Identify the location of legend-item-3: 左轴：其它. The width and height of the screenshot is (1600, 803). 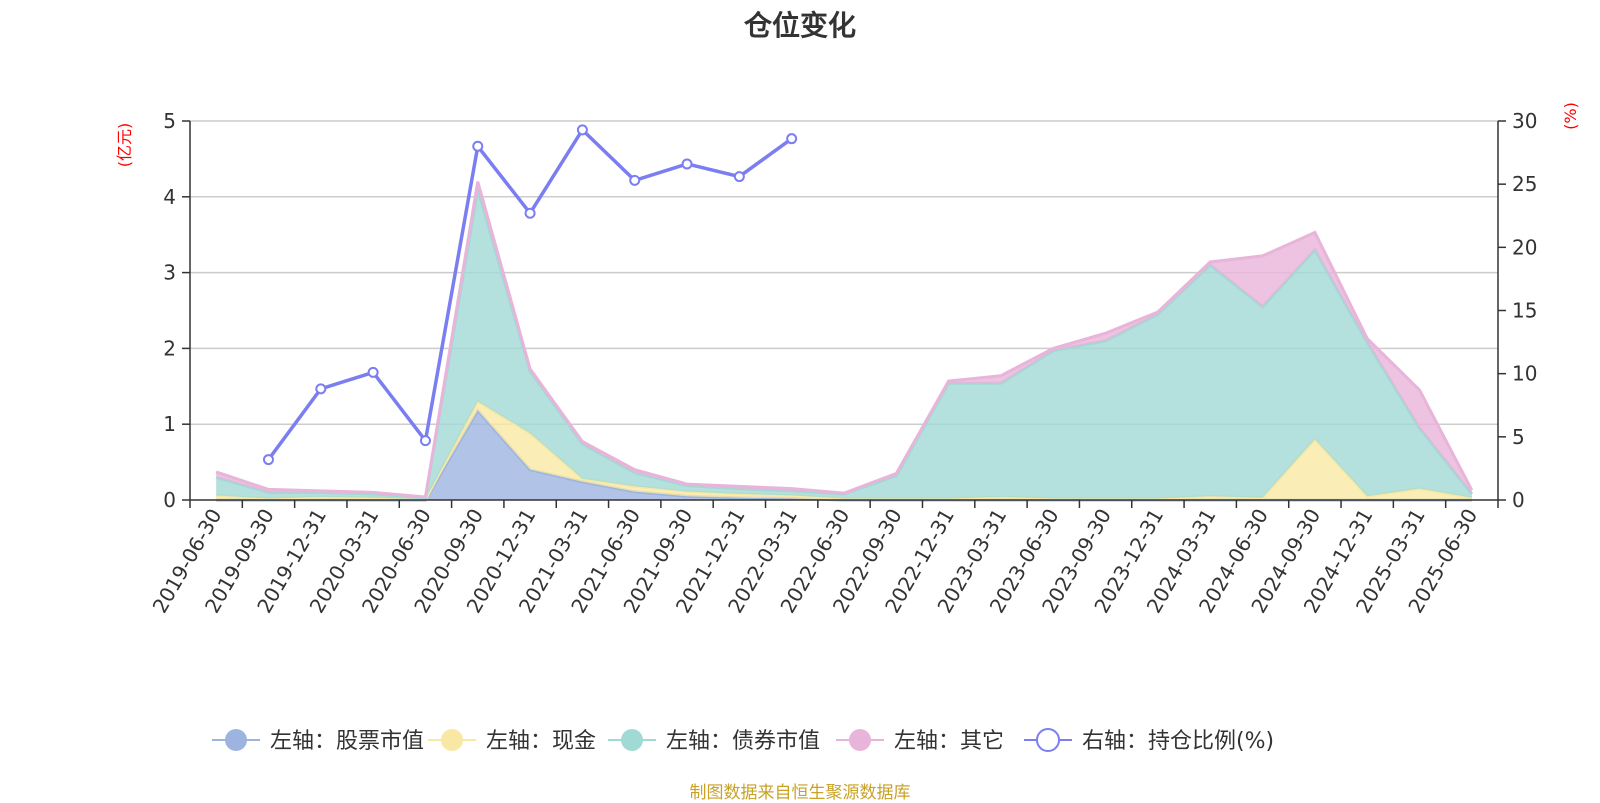
(920, 741).